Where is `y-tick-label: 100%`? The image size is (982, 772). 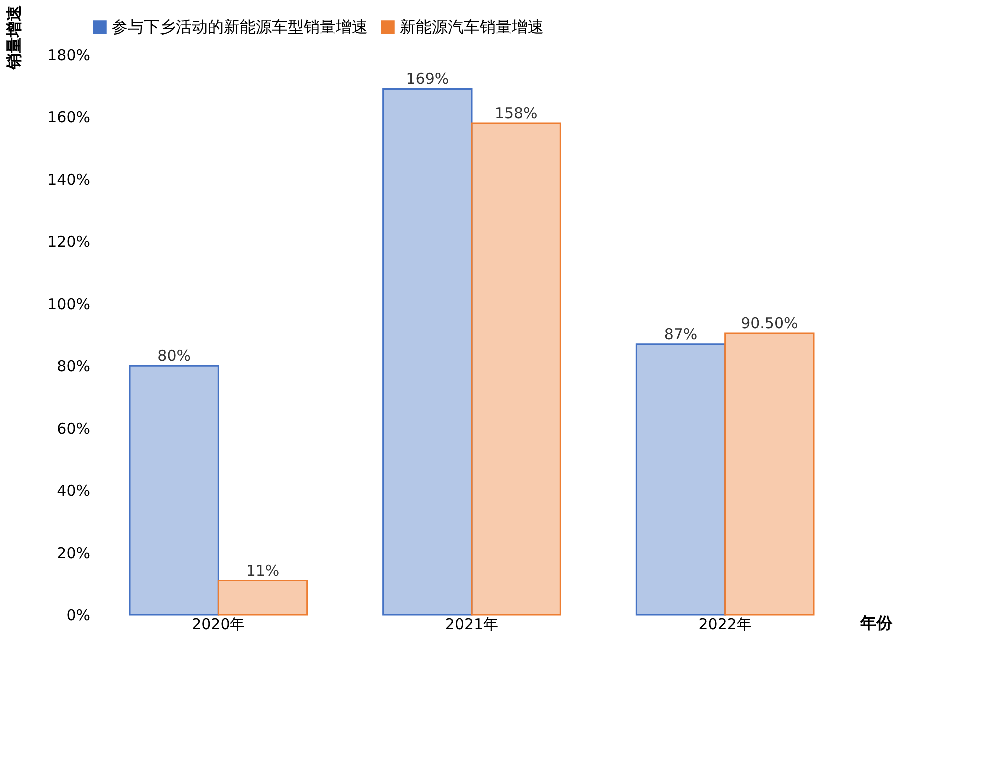
y-tick-label: 100% is located at coordinates (69, 304).